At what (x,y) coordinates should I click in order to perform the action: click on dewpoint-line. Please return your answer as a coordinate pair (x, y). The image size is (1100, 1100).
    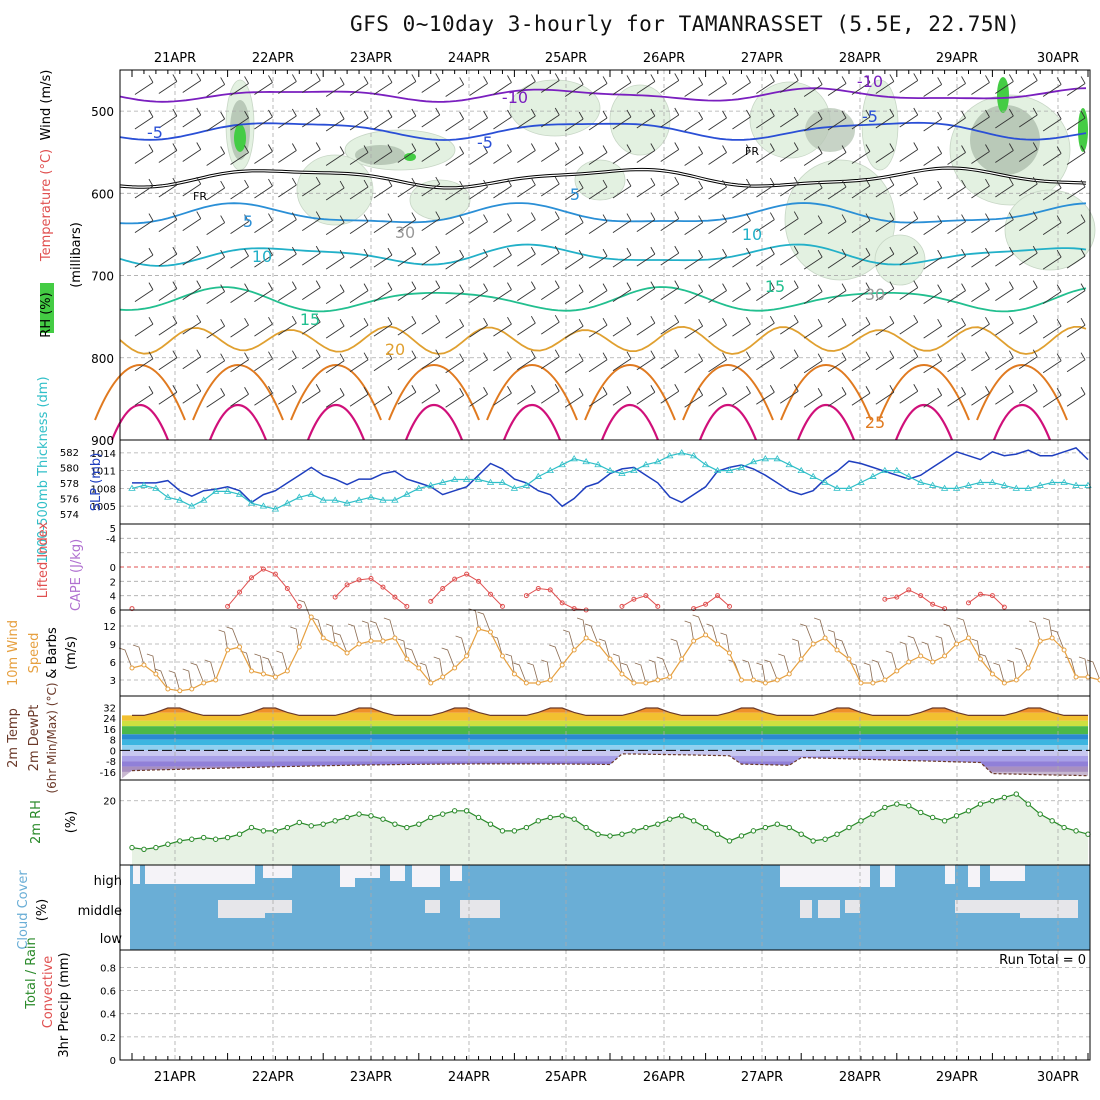
    Looking at the image, I should click on (610, 765).